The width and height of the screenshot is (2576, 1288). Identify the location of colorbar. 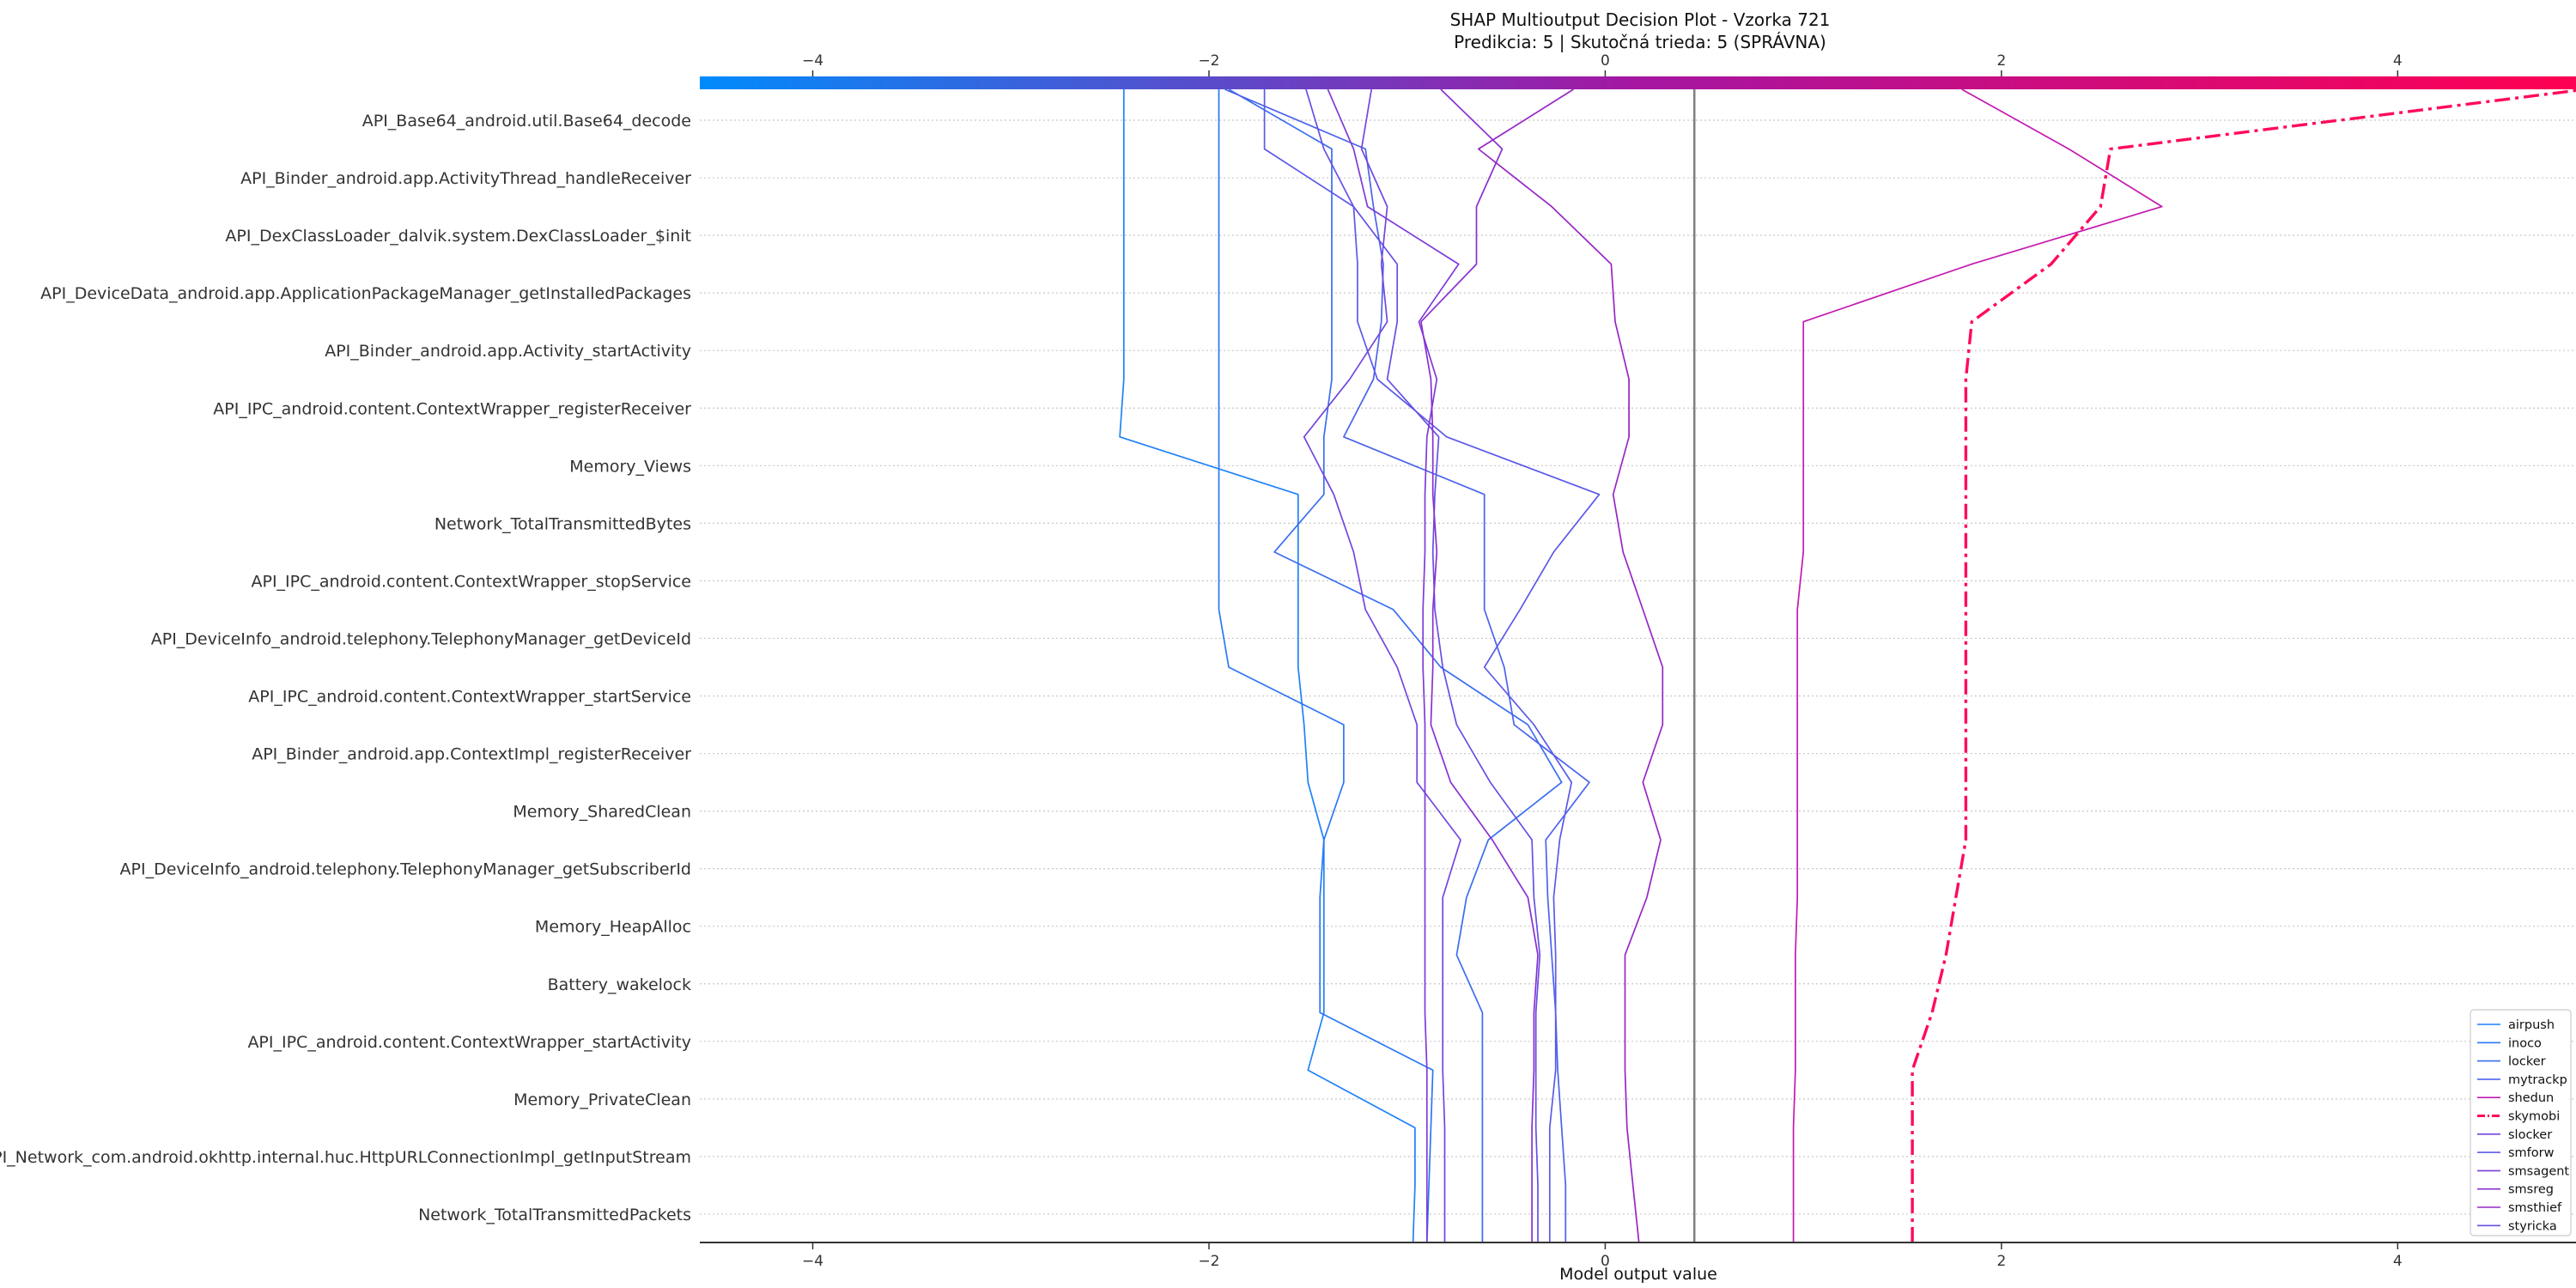
(1638, 82).